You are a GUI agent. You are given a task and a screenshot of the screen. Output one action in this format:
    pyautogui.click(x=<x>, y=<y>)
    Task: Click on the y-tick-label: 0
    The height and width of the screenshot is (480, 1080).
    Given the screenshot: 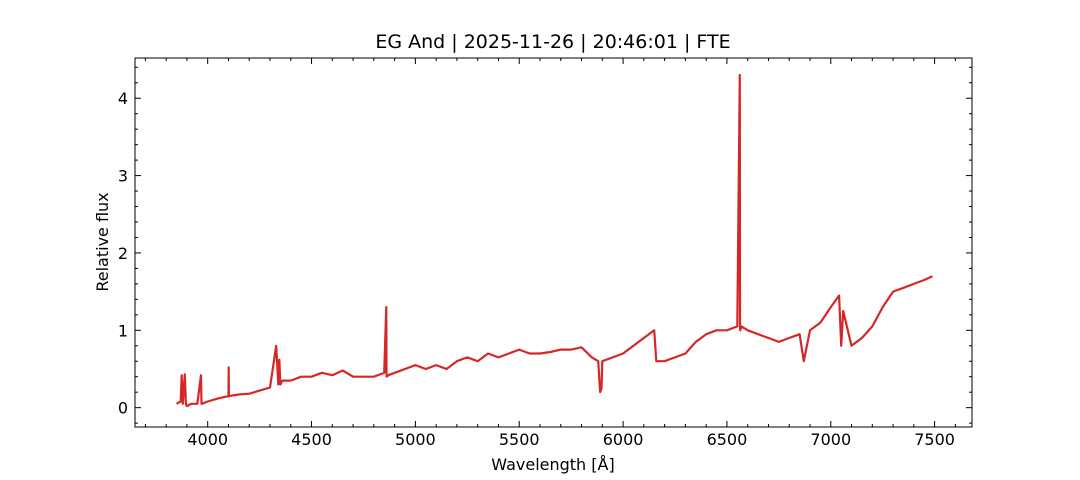 What is the action you would take?
    pyautogui.click(x=123, y=408)
    